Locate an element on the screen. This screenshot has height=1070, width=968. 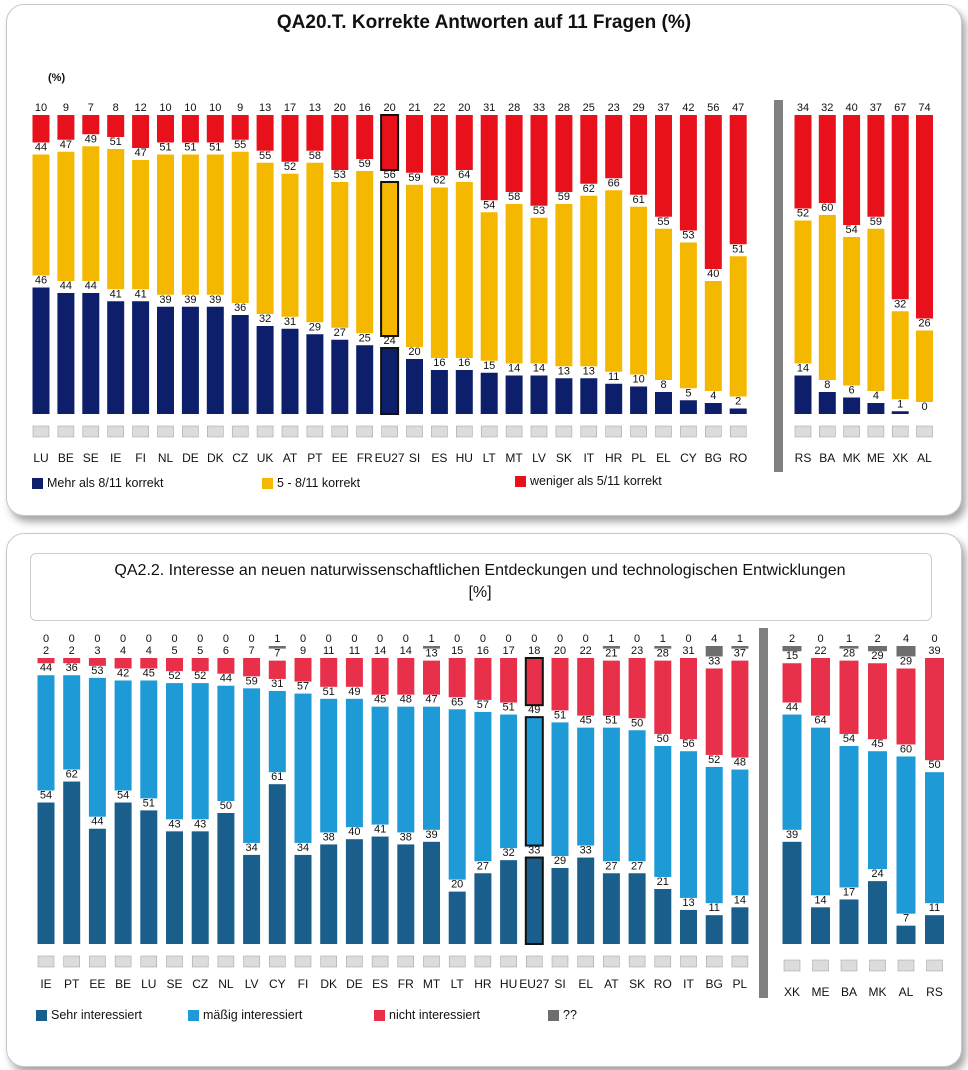
category-label: BA is located at coordinates (827, 458).